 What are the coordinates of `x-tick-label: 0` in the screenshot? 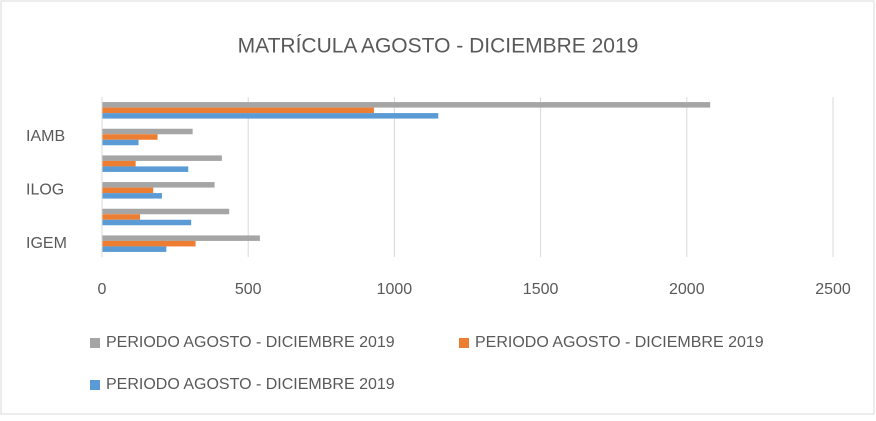 It's located at (102, 289).